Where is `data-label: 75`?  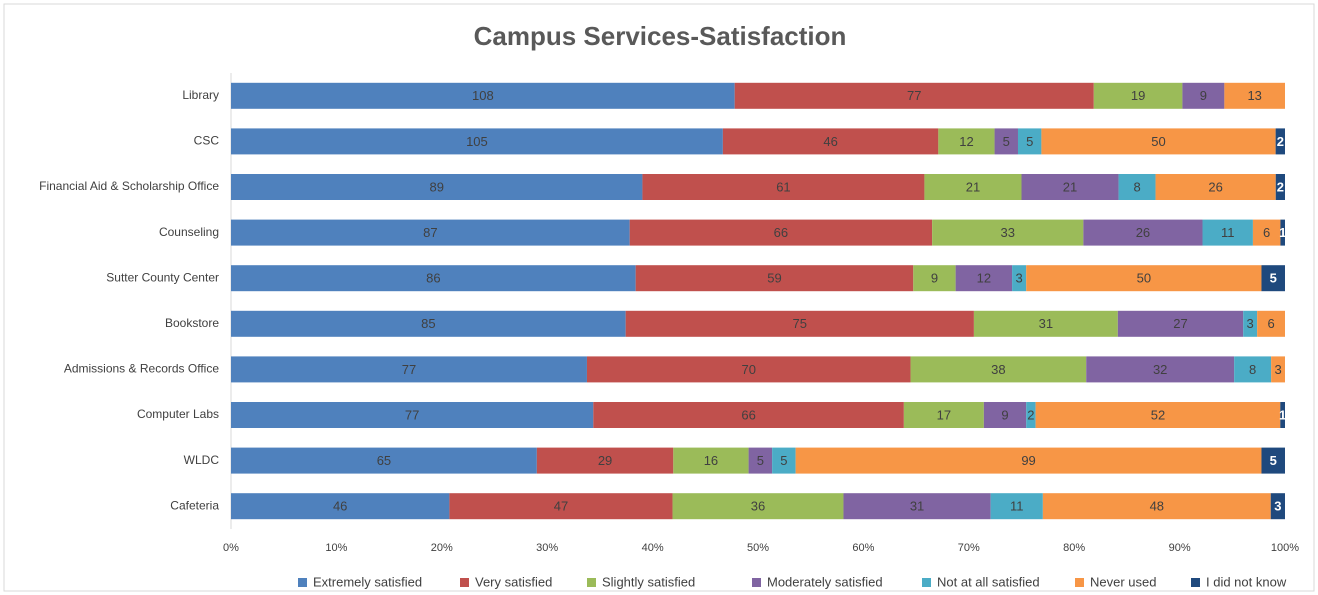 data-label: 75 is located at coordinates (800, 323).